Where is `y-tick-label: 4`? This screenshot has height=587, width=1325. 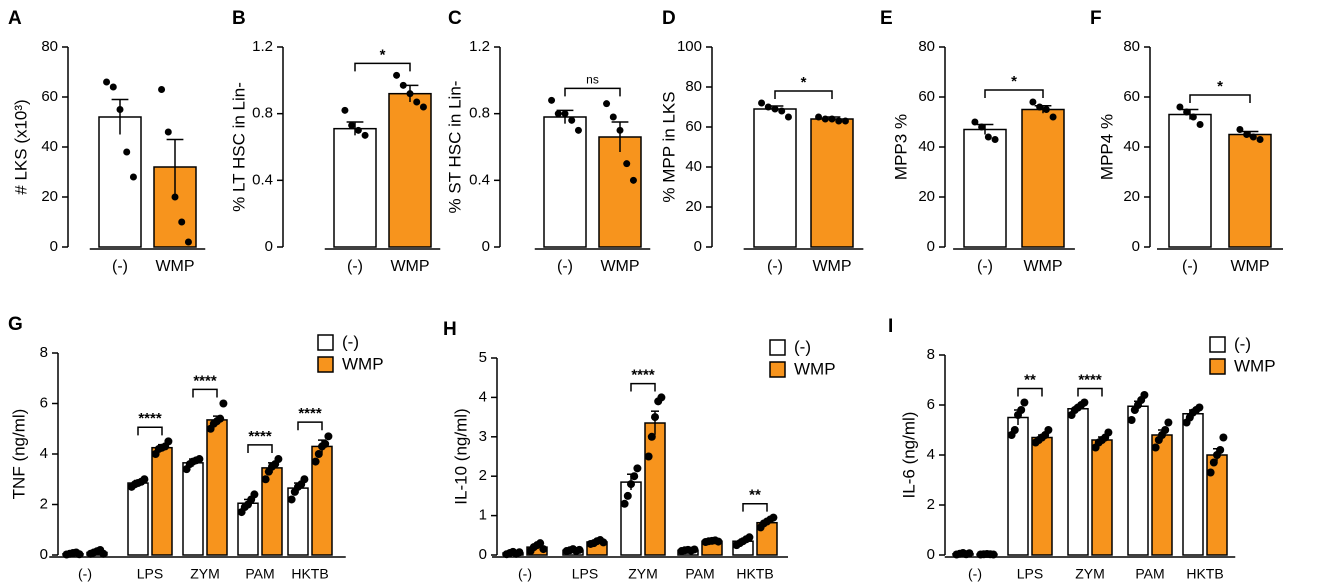
y-tick-label: 4 is located at coordinates (931, 454).